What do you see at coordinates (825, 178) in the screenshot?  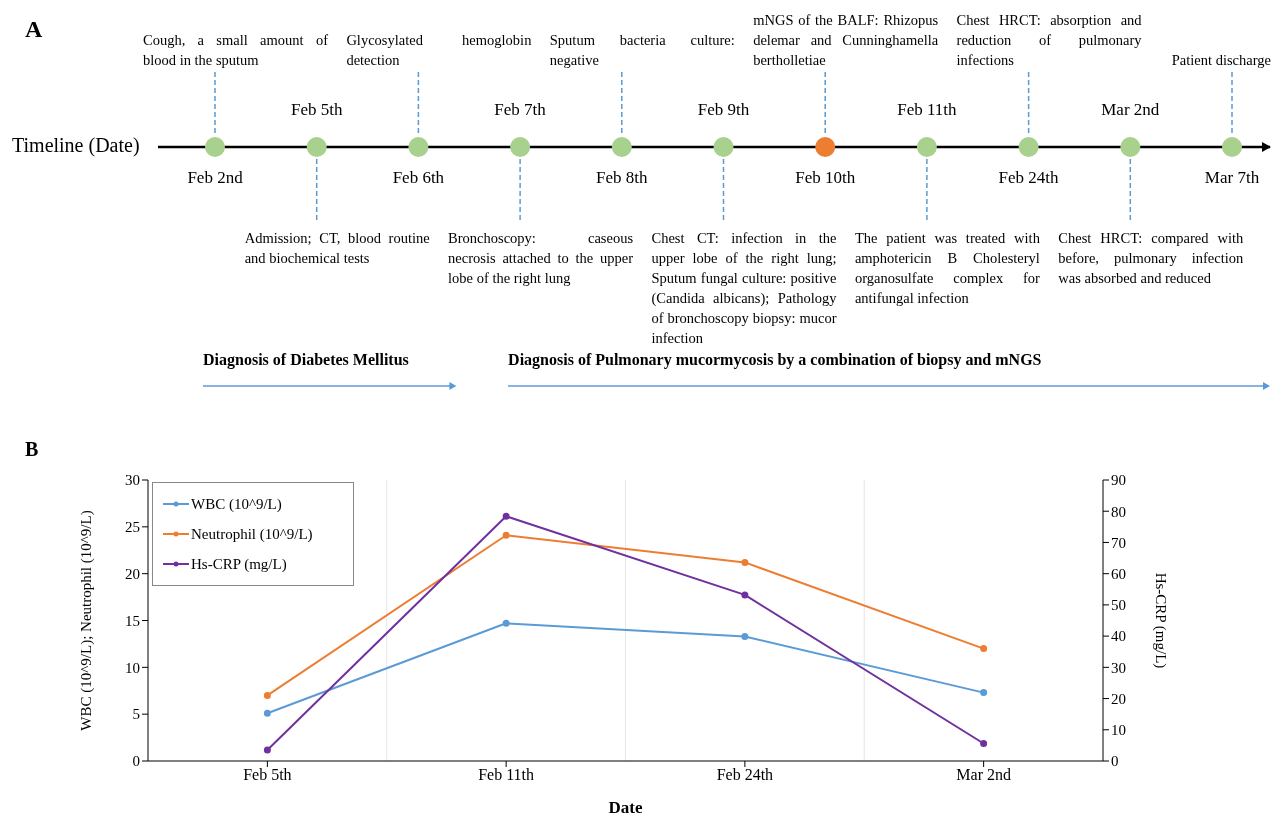 I see `category-label: Feb 10th` at bounding box center [825, 178].